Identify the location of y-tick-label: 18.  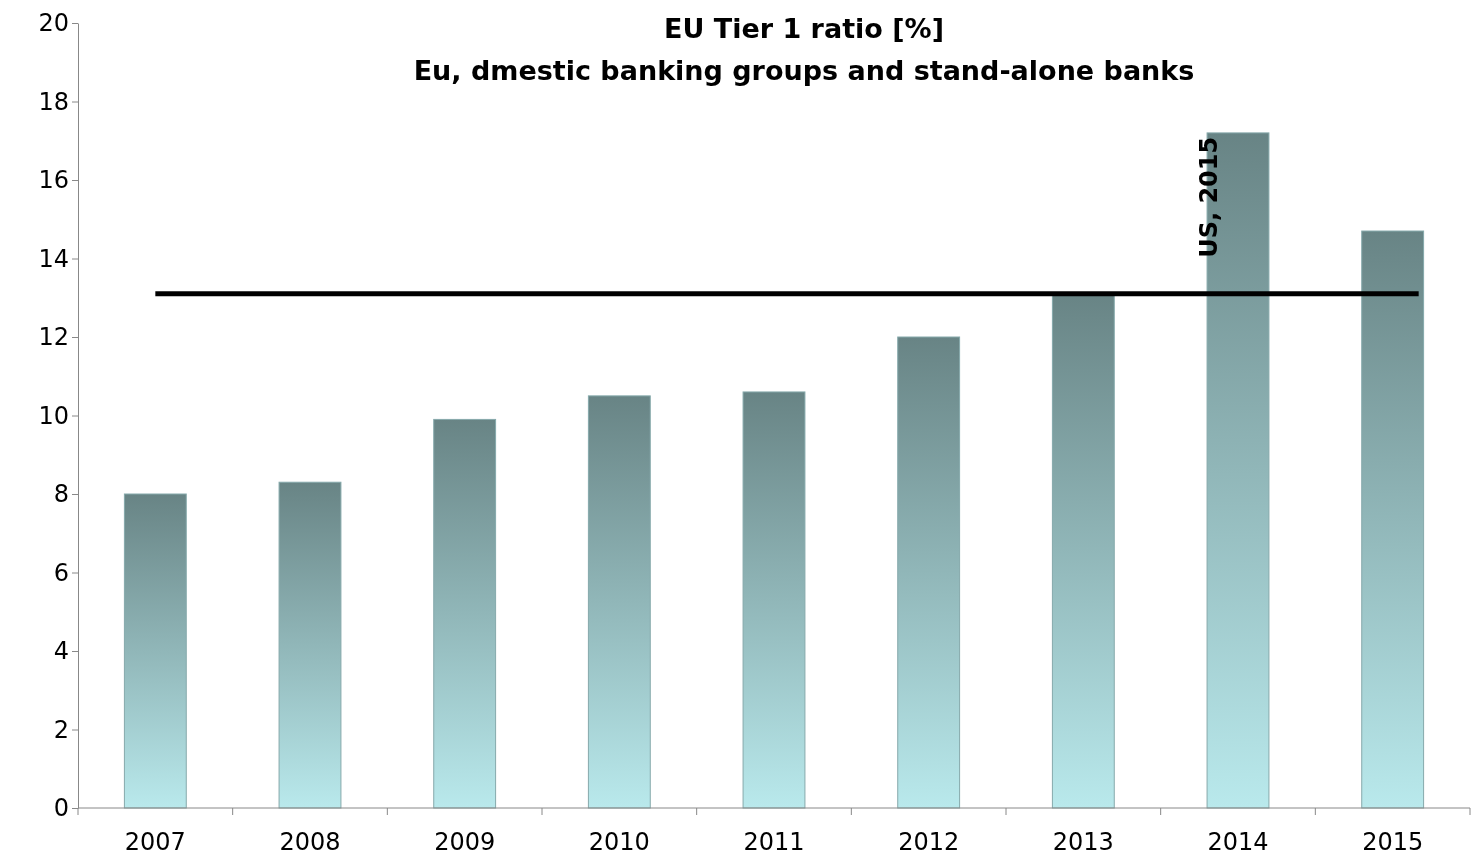
(53, 101).